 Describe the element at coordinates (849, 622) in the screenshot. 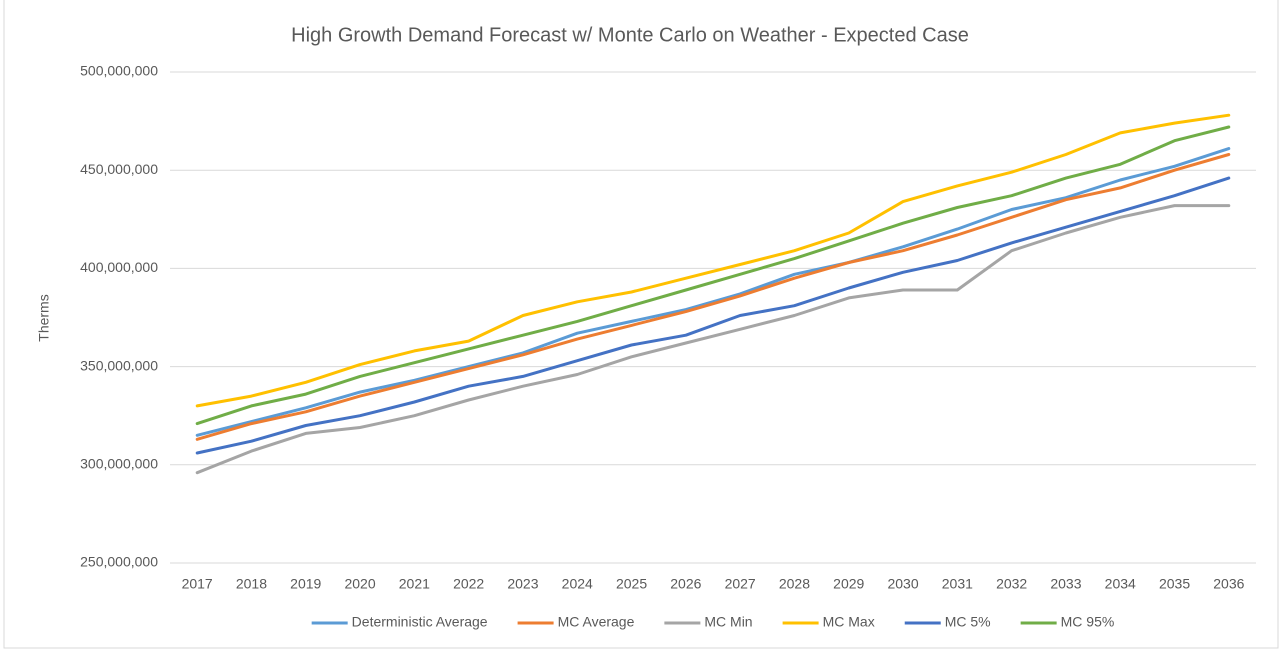

I see `legend-label: MC Max` at that location.